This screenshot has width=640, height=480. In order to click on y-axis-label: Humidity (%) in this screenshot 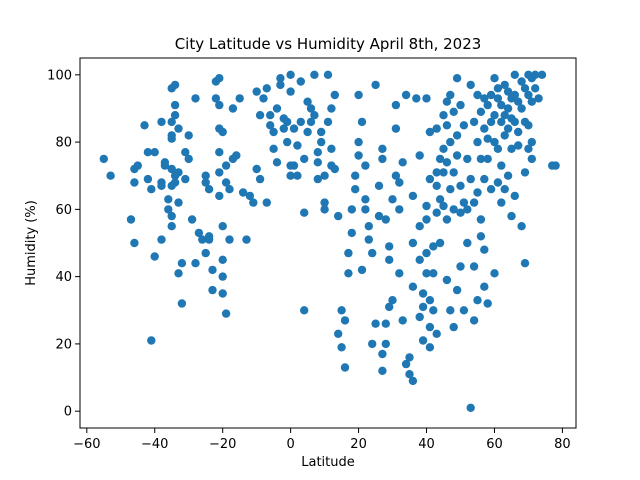, I will do `click(31, 243)`.